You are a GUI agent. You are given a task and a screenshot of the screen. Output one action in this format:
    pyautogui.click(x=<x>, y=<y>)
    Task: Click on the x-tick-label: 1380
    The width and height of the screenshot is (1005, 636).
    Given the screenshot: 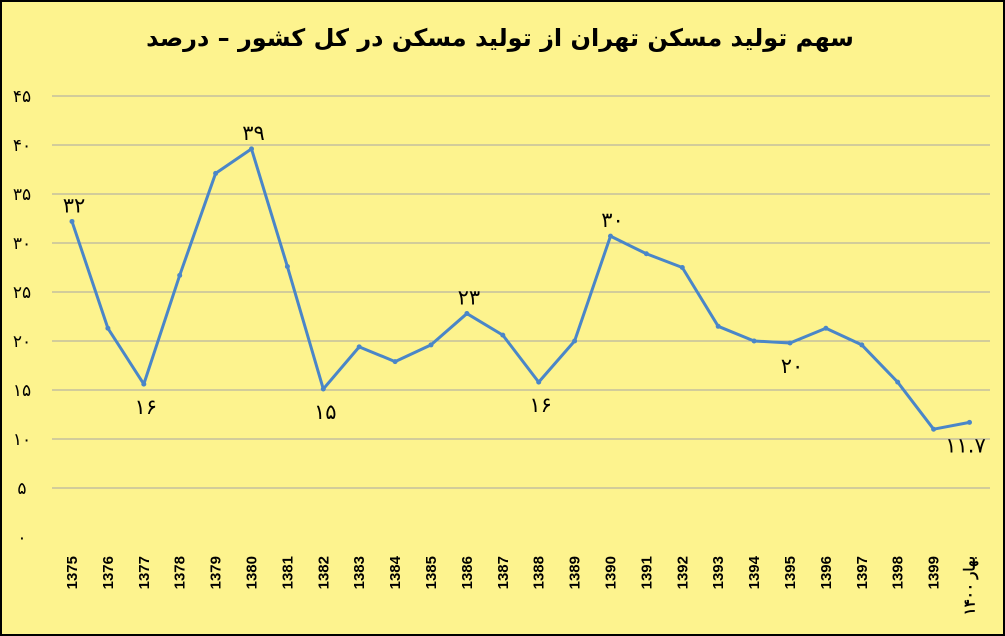 What is the action you would take?
    pyautogui.click(x=252, y=572)
    